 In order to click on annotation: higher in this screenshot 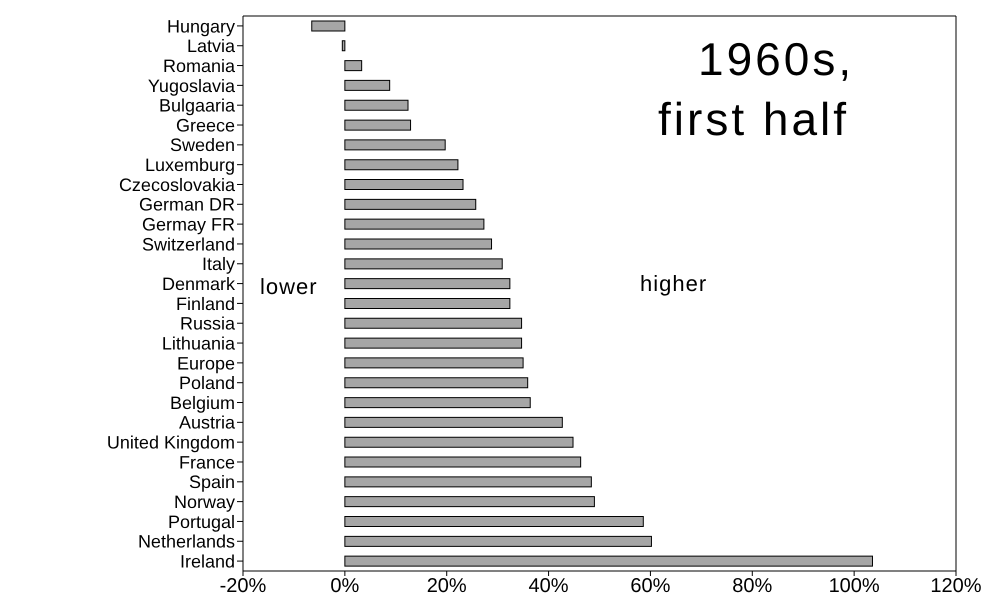, I will do `click(674, 283)`.